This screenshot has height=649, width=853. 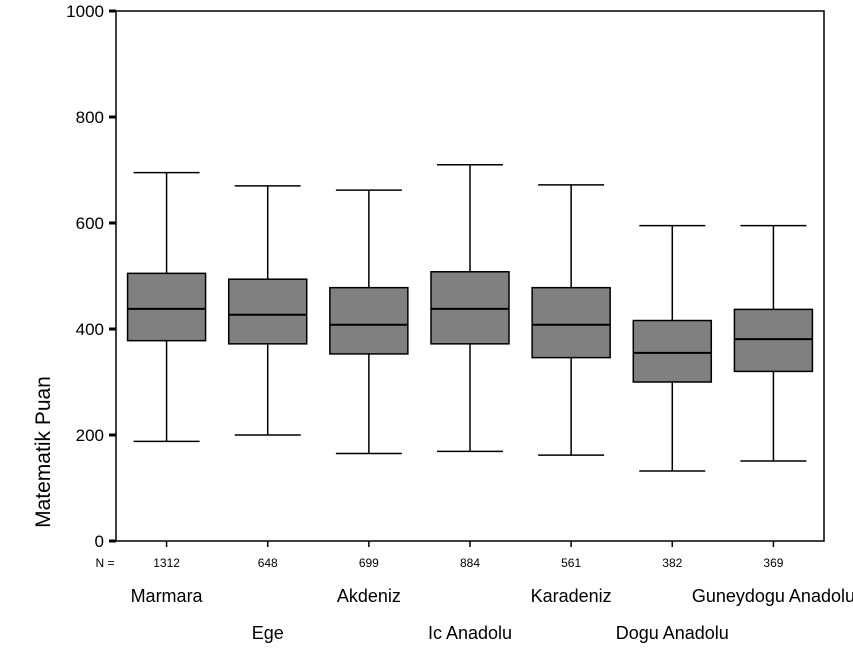 I want to click on category-label: Ege, so click(x=268, y=633).